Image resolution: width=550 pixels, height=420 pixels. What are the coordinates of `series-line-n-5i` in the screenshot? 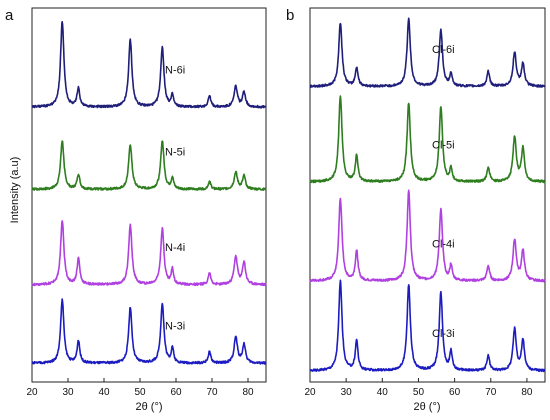 It's located at (149, 165).